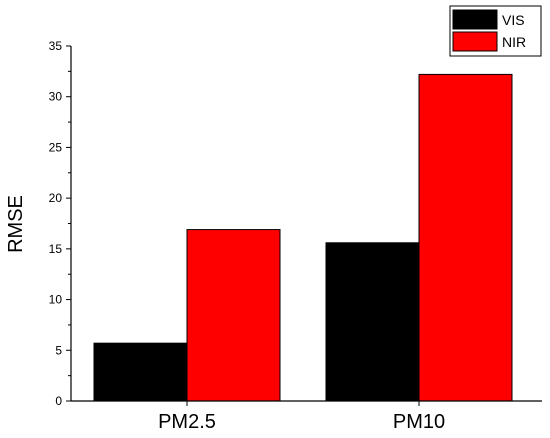 The image size is (550, 438). What do you see at coordinates (419, 422) in the screenshot?
I see `x-tick-label: PM10` at bounding box center [419, 422].